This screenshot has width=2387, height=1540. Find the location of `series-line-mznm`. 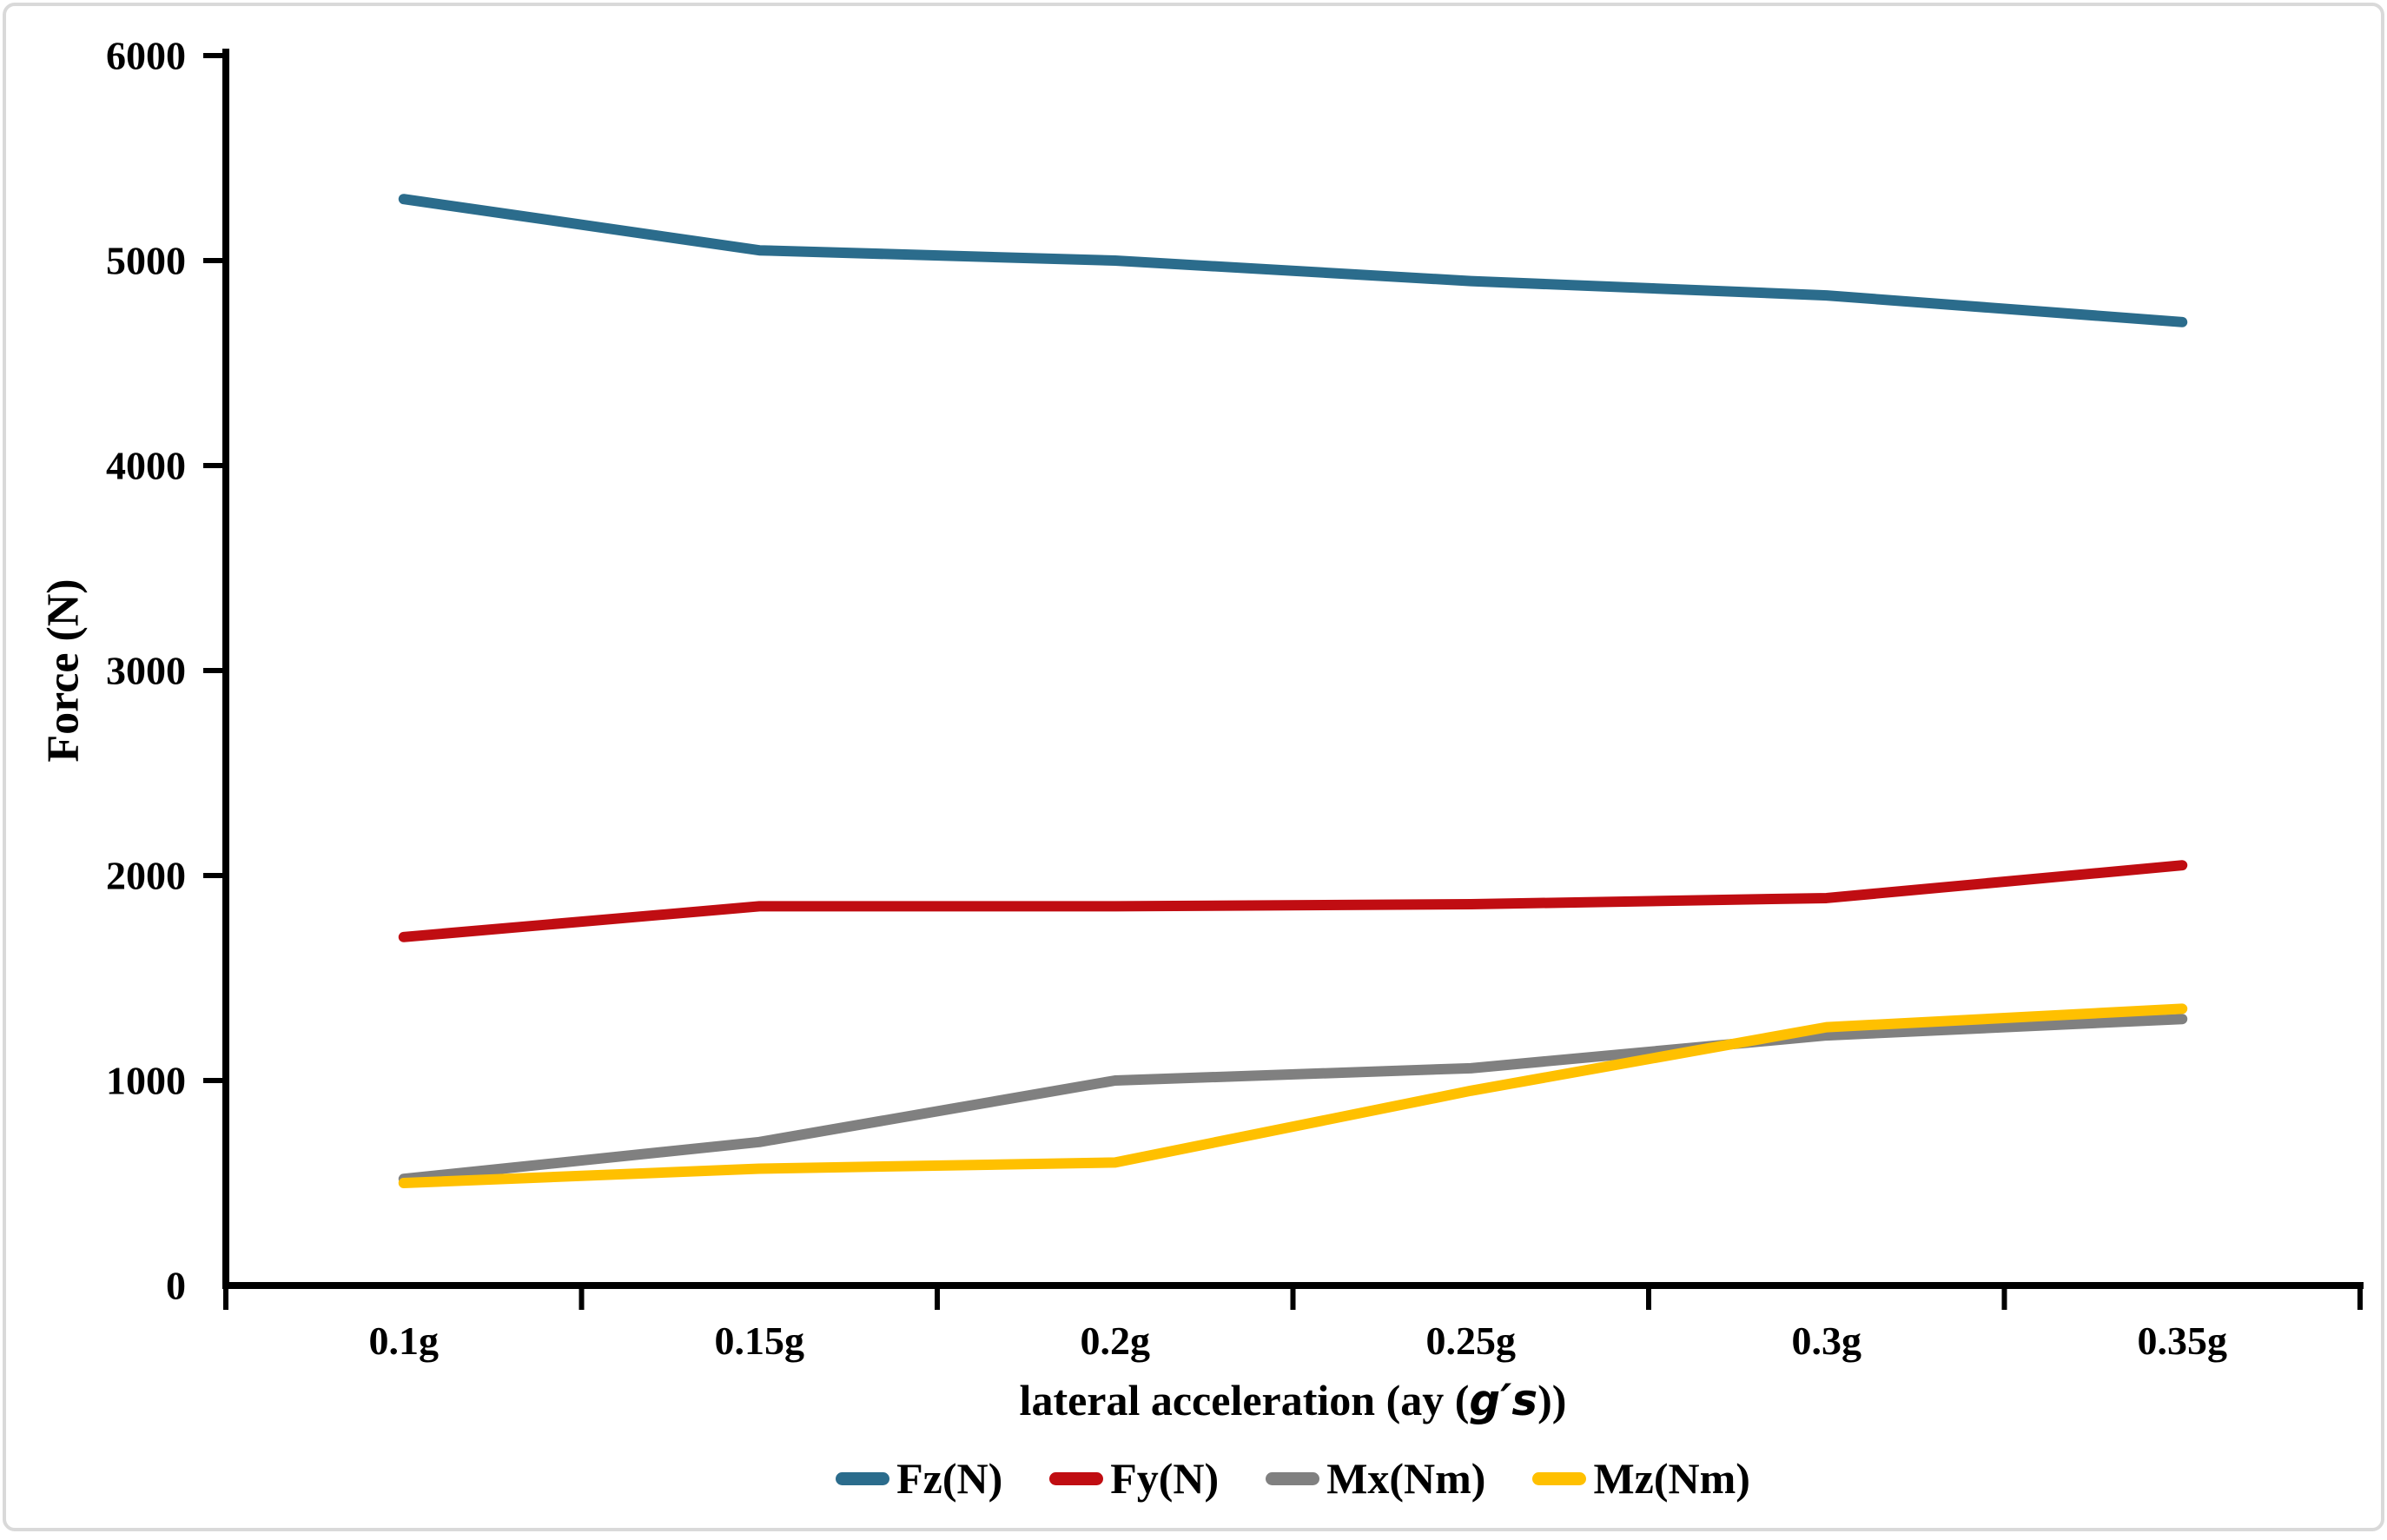

series-line-mznm is located at coordinates (1293, 1095).